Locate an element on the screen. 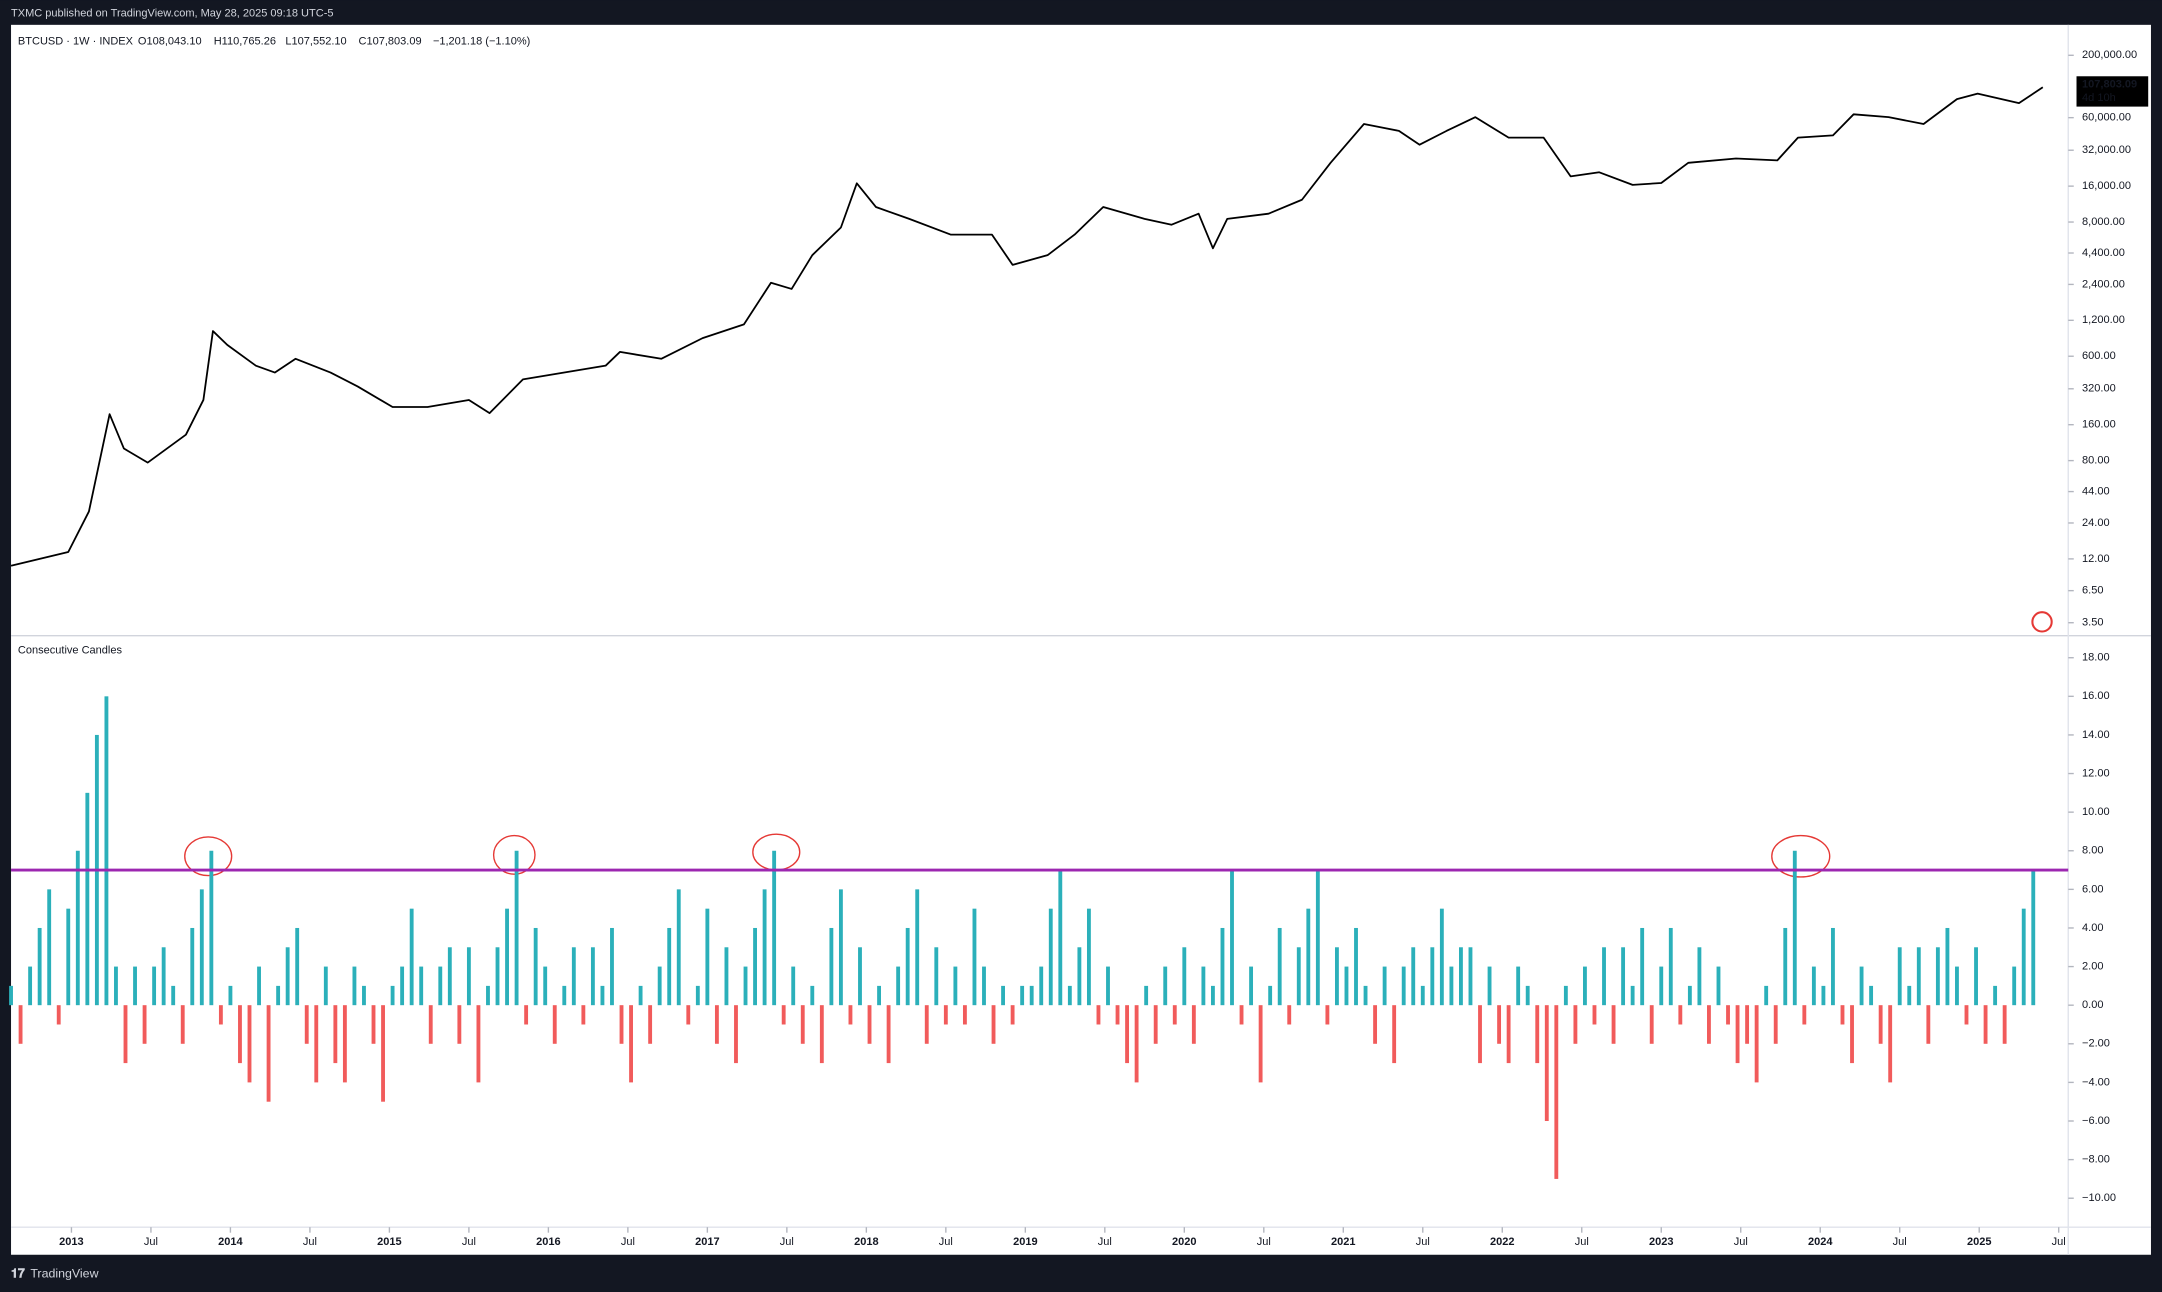 This screenshot has width=2162, height=1292. circle-annotation is located at coordinates (514, 854).